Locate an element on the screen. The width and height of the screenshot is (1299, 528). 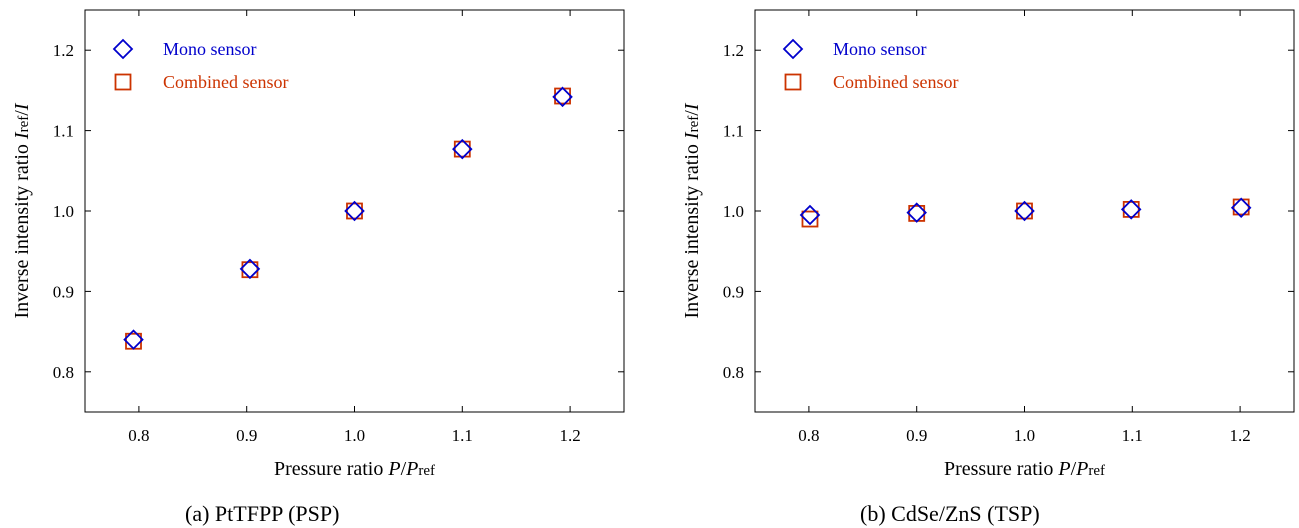
panel-caption: (a) PtTFPP (PSP) is located at coordinates (262, 513).